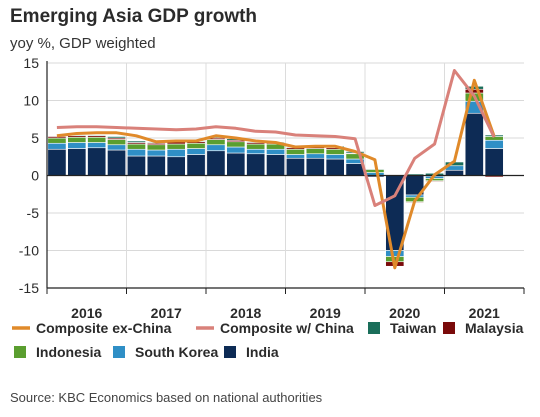 The width and height of the screenshot is (540, 417). What do you see at coordinates (134, 16) in the screenshot?
I see `chart-title: Emerging Asia GDP growth` at bounding box center [134, 16].